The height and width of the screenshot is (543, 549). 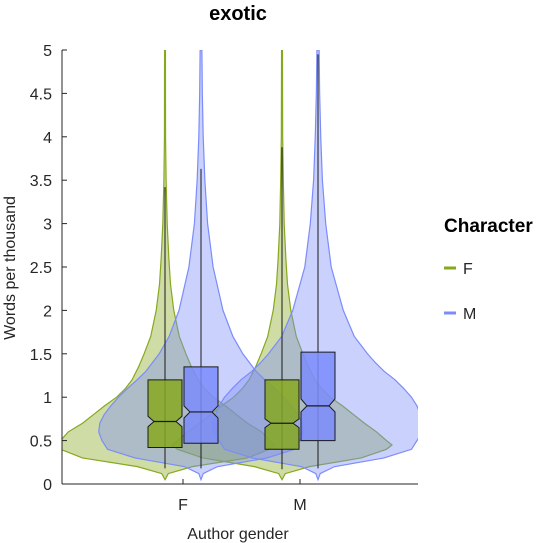 What do you see at coordinates (318, 396) in the screenshot?
I see `box-M-M` at bounding box center [318, 396].